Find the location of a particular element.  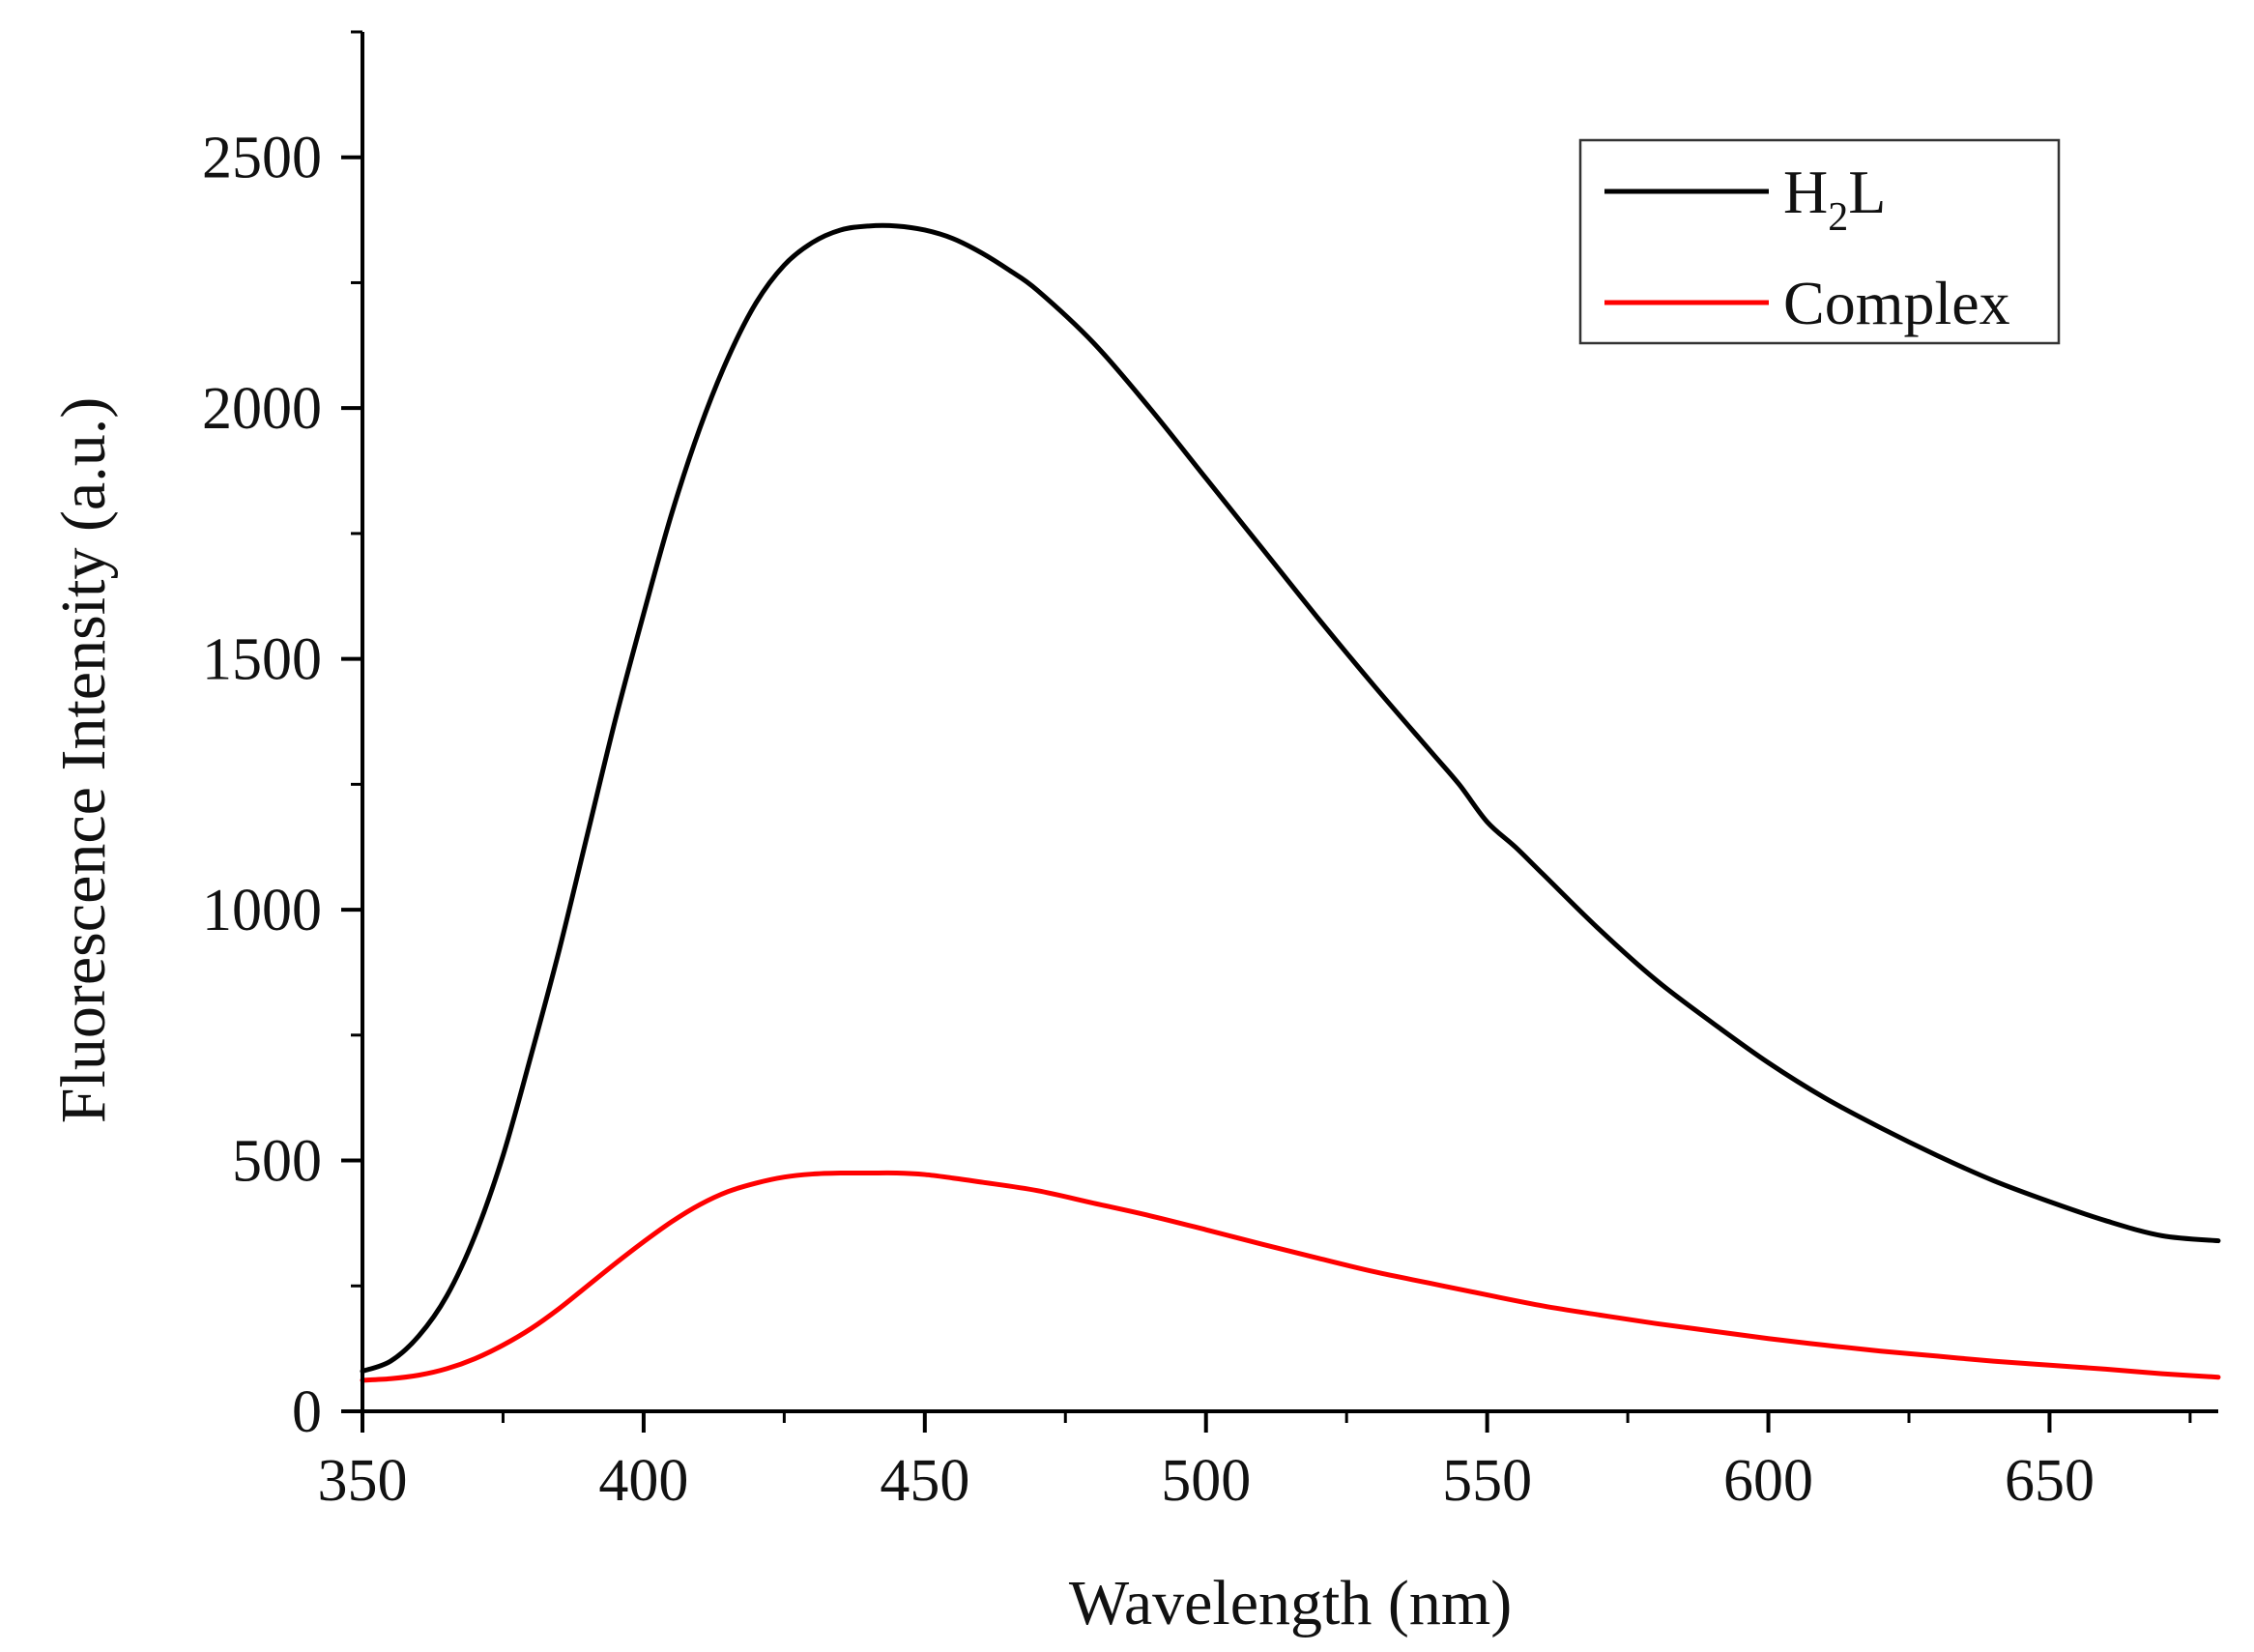

legend-box is located at coordinates (1819, 241).